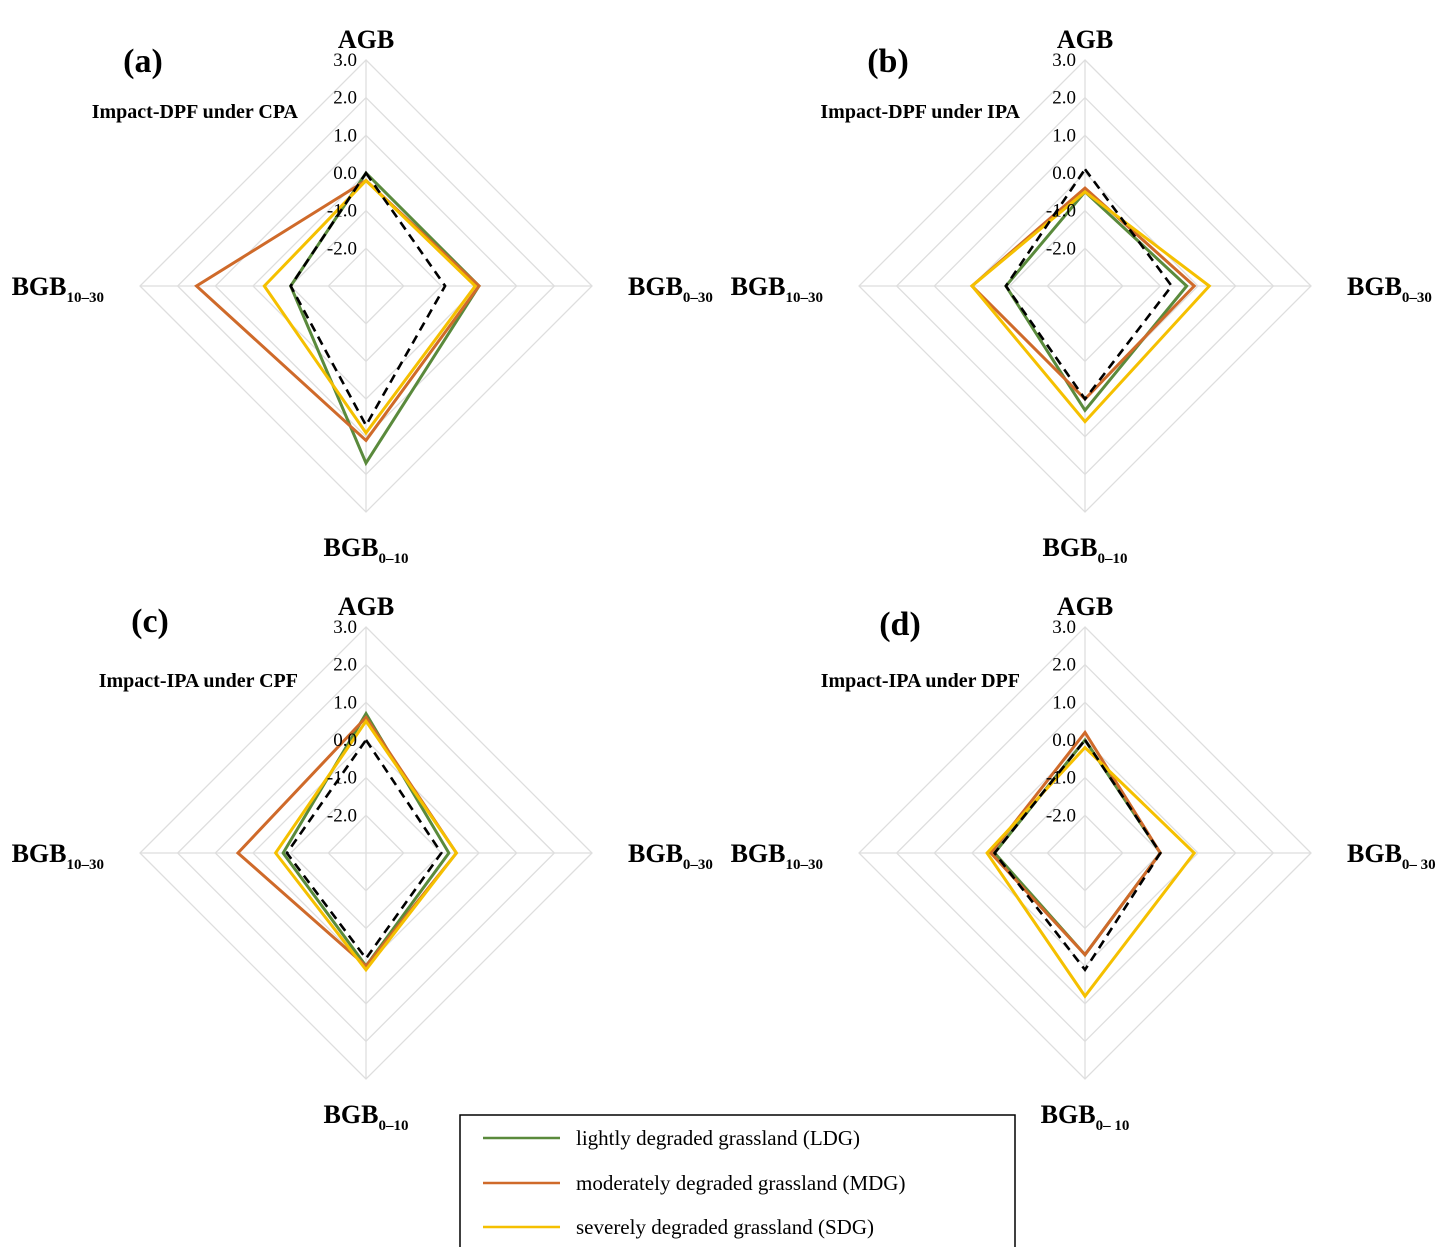 The height and width of the screenshot is (1247, 1445). Describe the element at coordinates (718, 1138) in the screenshot. I see `legend-label-ldg: lightly degraded grassland (LDG)` at that location.